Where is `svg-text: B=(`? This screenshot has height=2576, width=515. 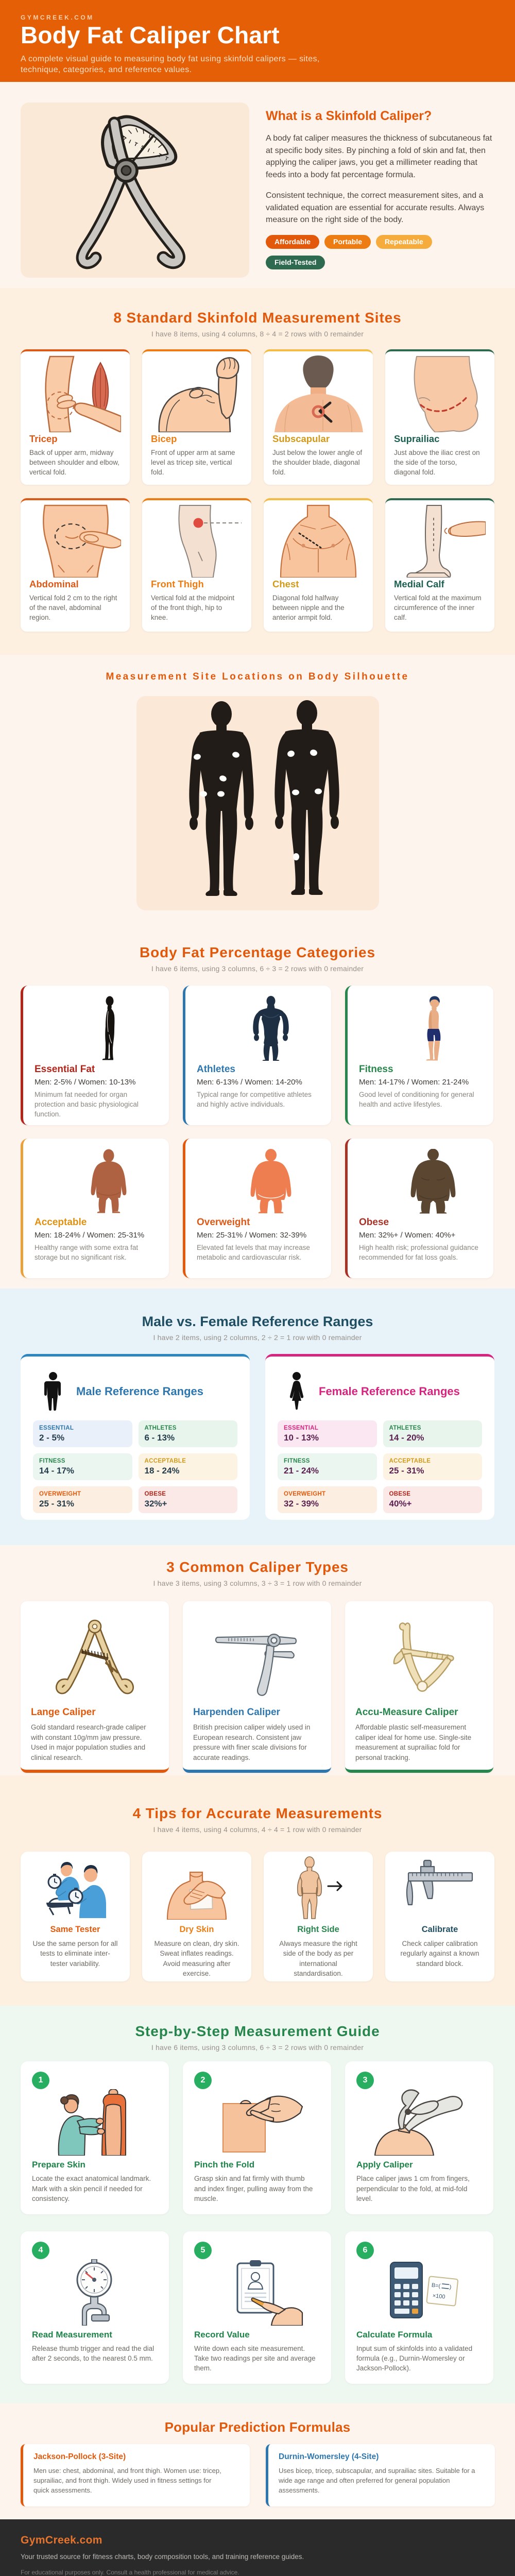 svg-text: B=( is located at coordinates (436, 2285).